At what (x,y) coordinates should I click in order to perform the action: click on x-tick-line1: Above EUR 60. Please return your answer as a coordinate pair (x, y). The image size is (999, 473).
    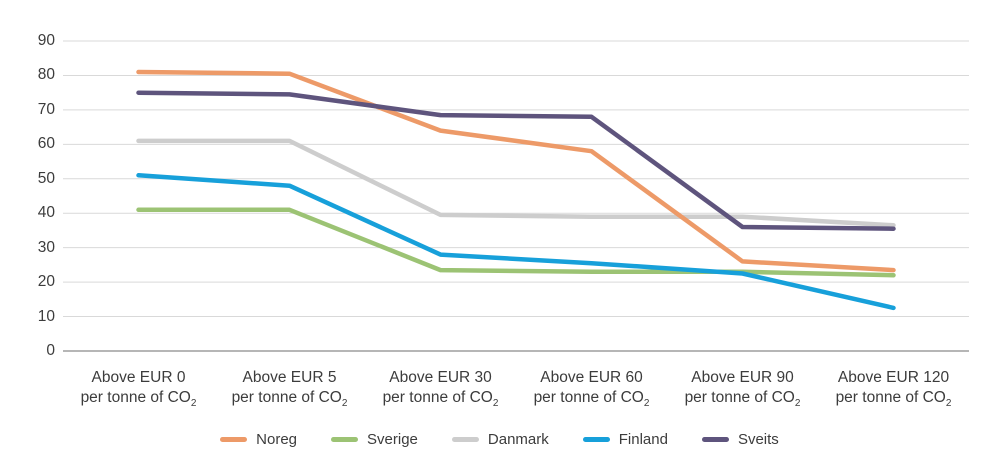
    Looking at the image, I should click on (591, 377).